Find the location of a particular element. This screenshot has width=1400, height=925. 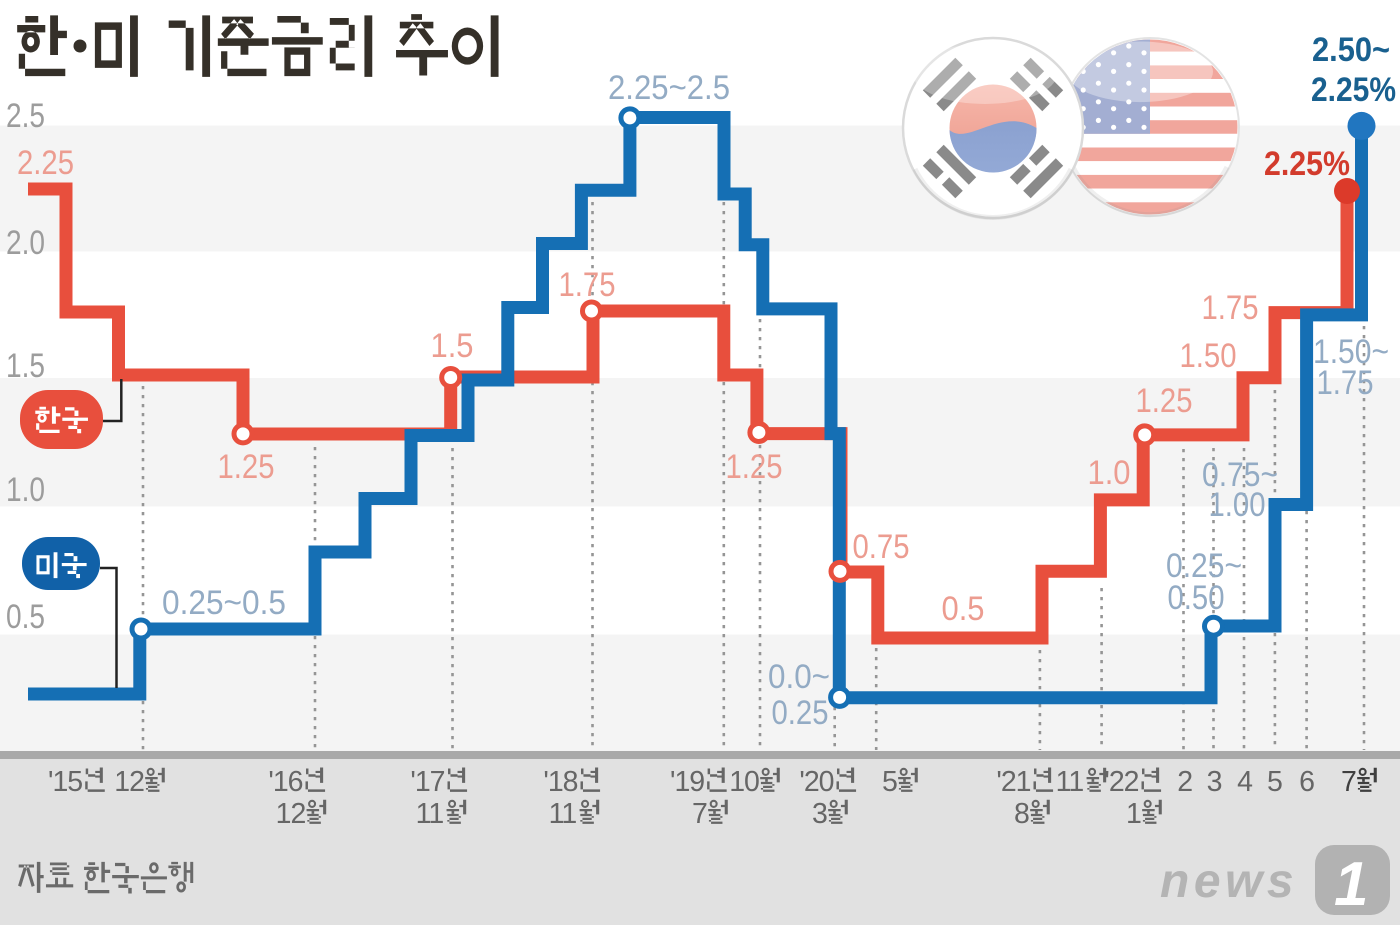

svg-text: '20 is located at coordinates (816, 782).